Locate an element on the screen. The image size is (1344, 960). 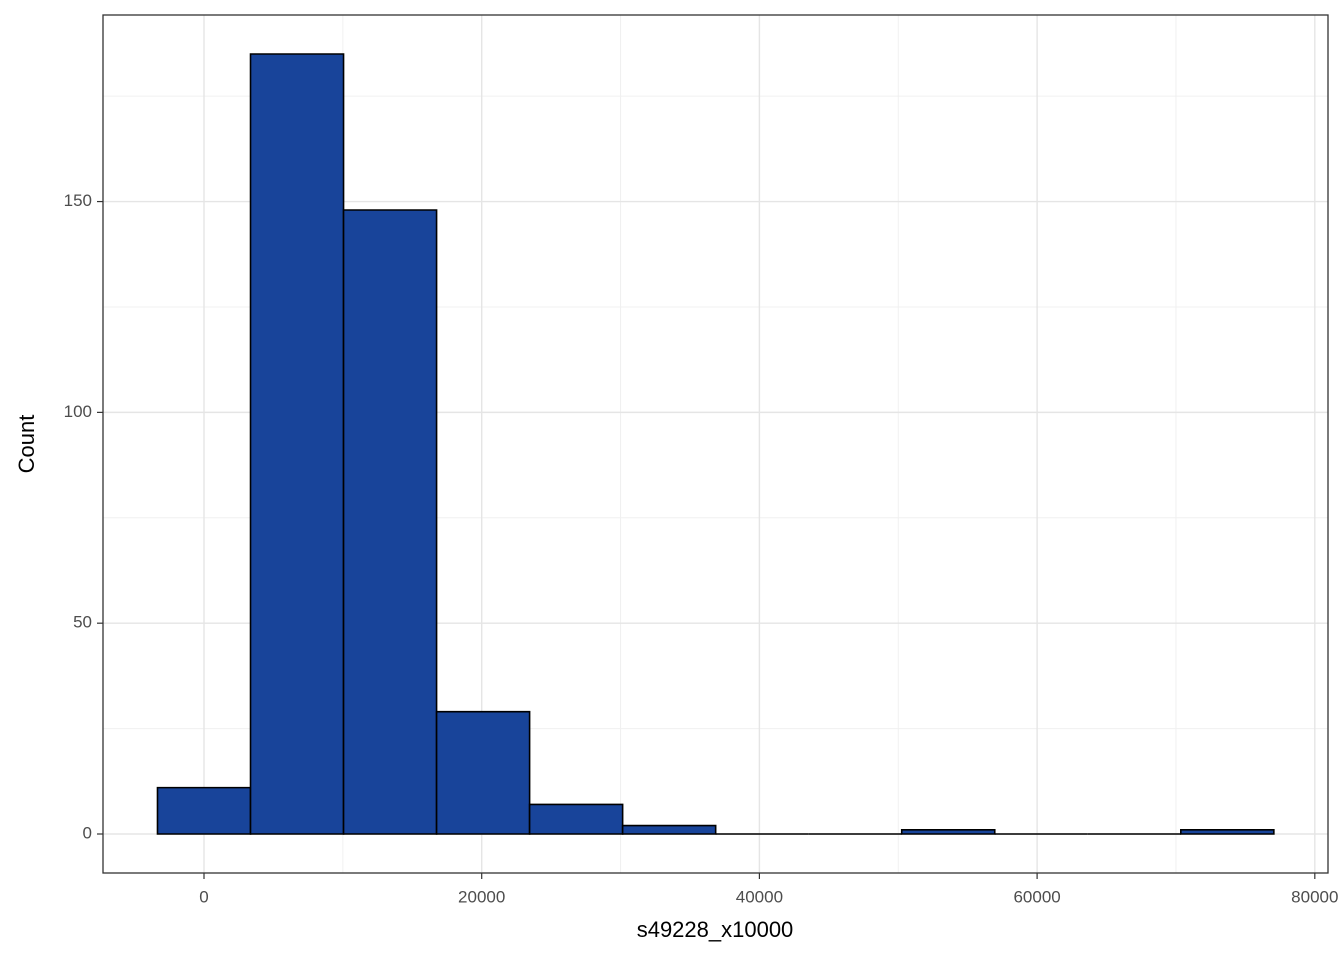
y-axis-title: Count is located at coordinates (26, 444).